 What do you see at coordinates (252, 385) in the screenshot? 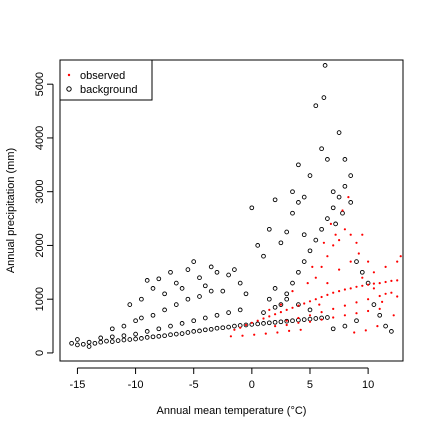
I see `x-tick-label: 0` at bounding box center [252, 385].